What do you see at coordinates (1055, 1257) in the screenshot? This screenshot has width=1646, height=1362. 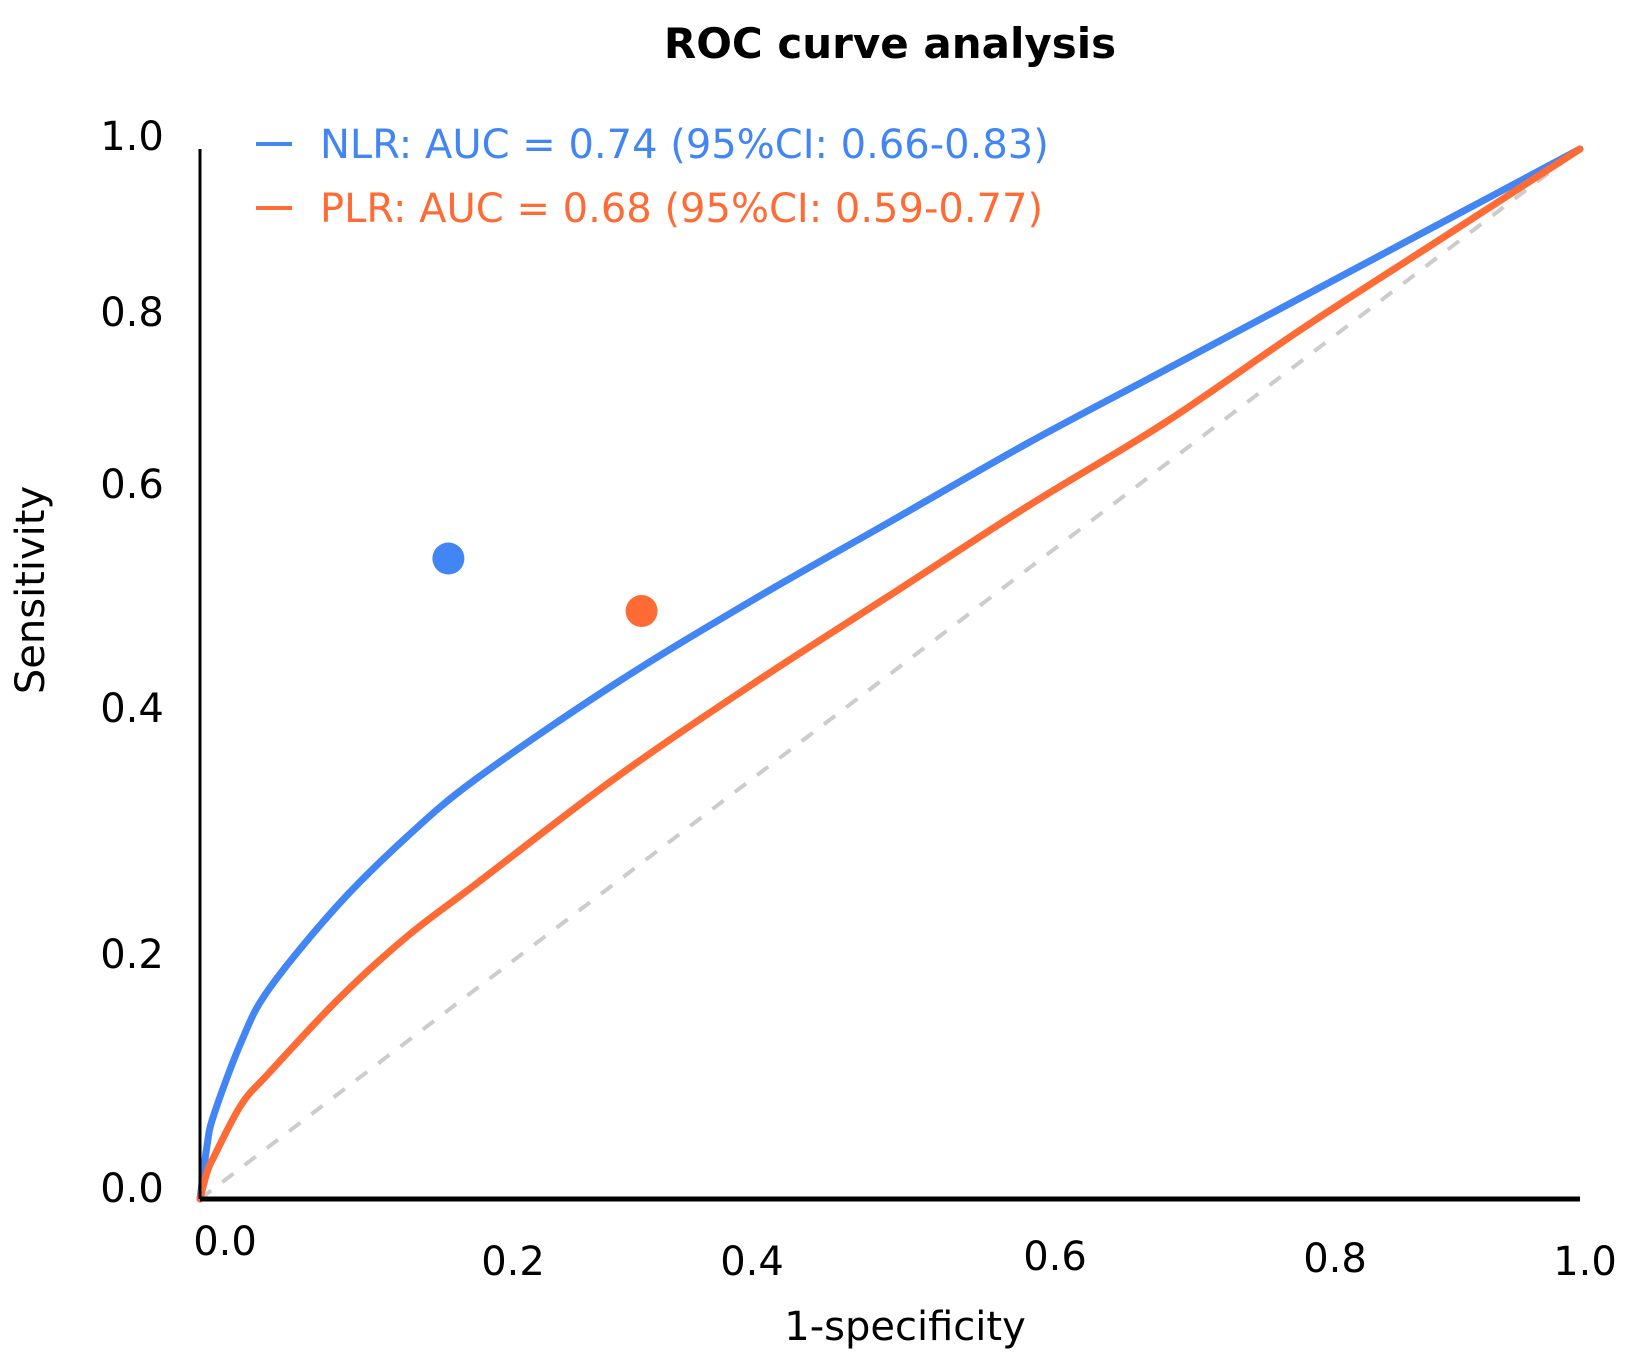 I see `x-tick-label: 0.6` at bounding box center [1055, 1257].